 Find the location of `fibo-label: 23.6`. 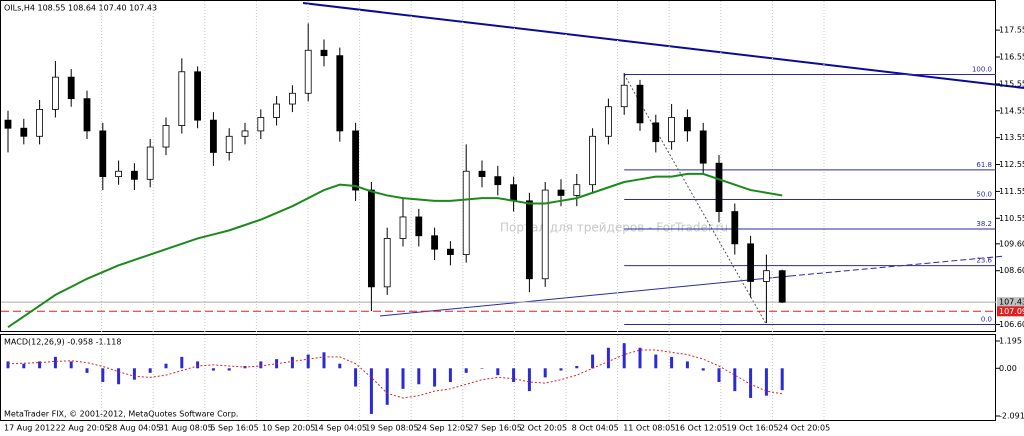

fibo-label: 23.6 is located at coordinates (984, 261).